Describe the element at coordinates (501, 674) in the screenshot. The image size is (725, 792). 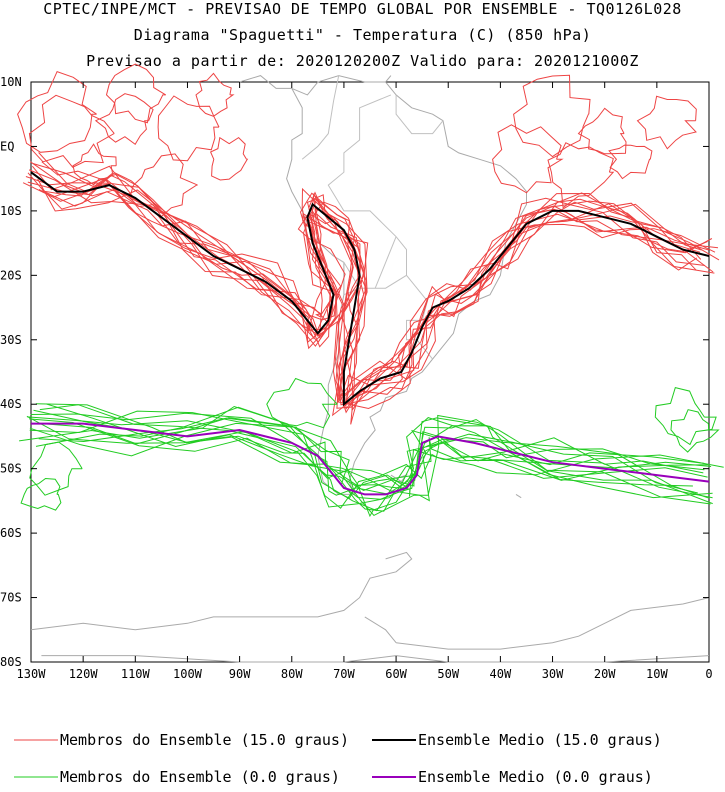
I see `lon-label: 40W` at that location.